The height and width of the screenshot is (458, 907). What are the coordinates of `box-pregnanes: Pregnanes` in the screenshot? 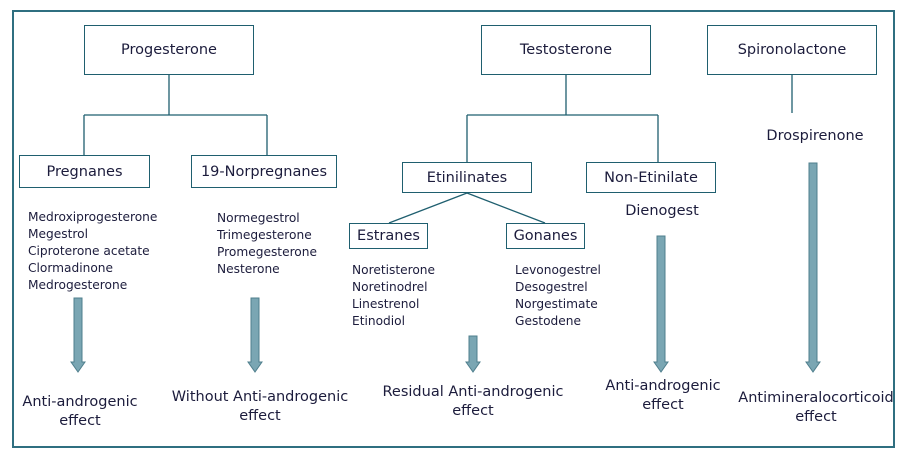 It's located at (84, 171).